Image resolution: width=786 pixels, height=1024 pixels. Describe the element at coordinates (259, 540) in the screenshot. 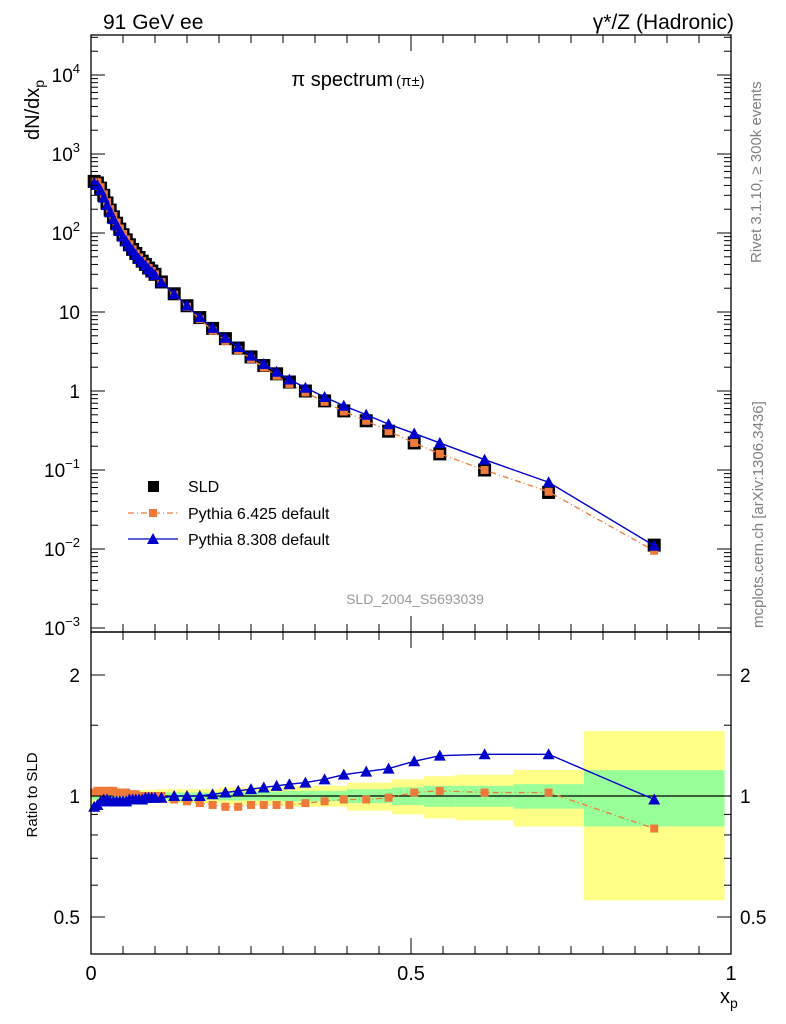

I see `legend-py8-label: Pythia 8.308 default` at that location.